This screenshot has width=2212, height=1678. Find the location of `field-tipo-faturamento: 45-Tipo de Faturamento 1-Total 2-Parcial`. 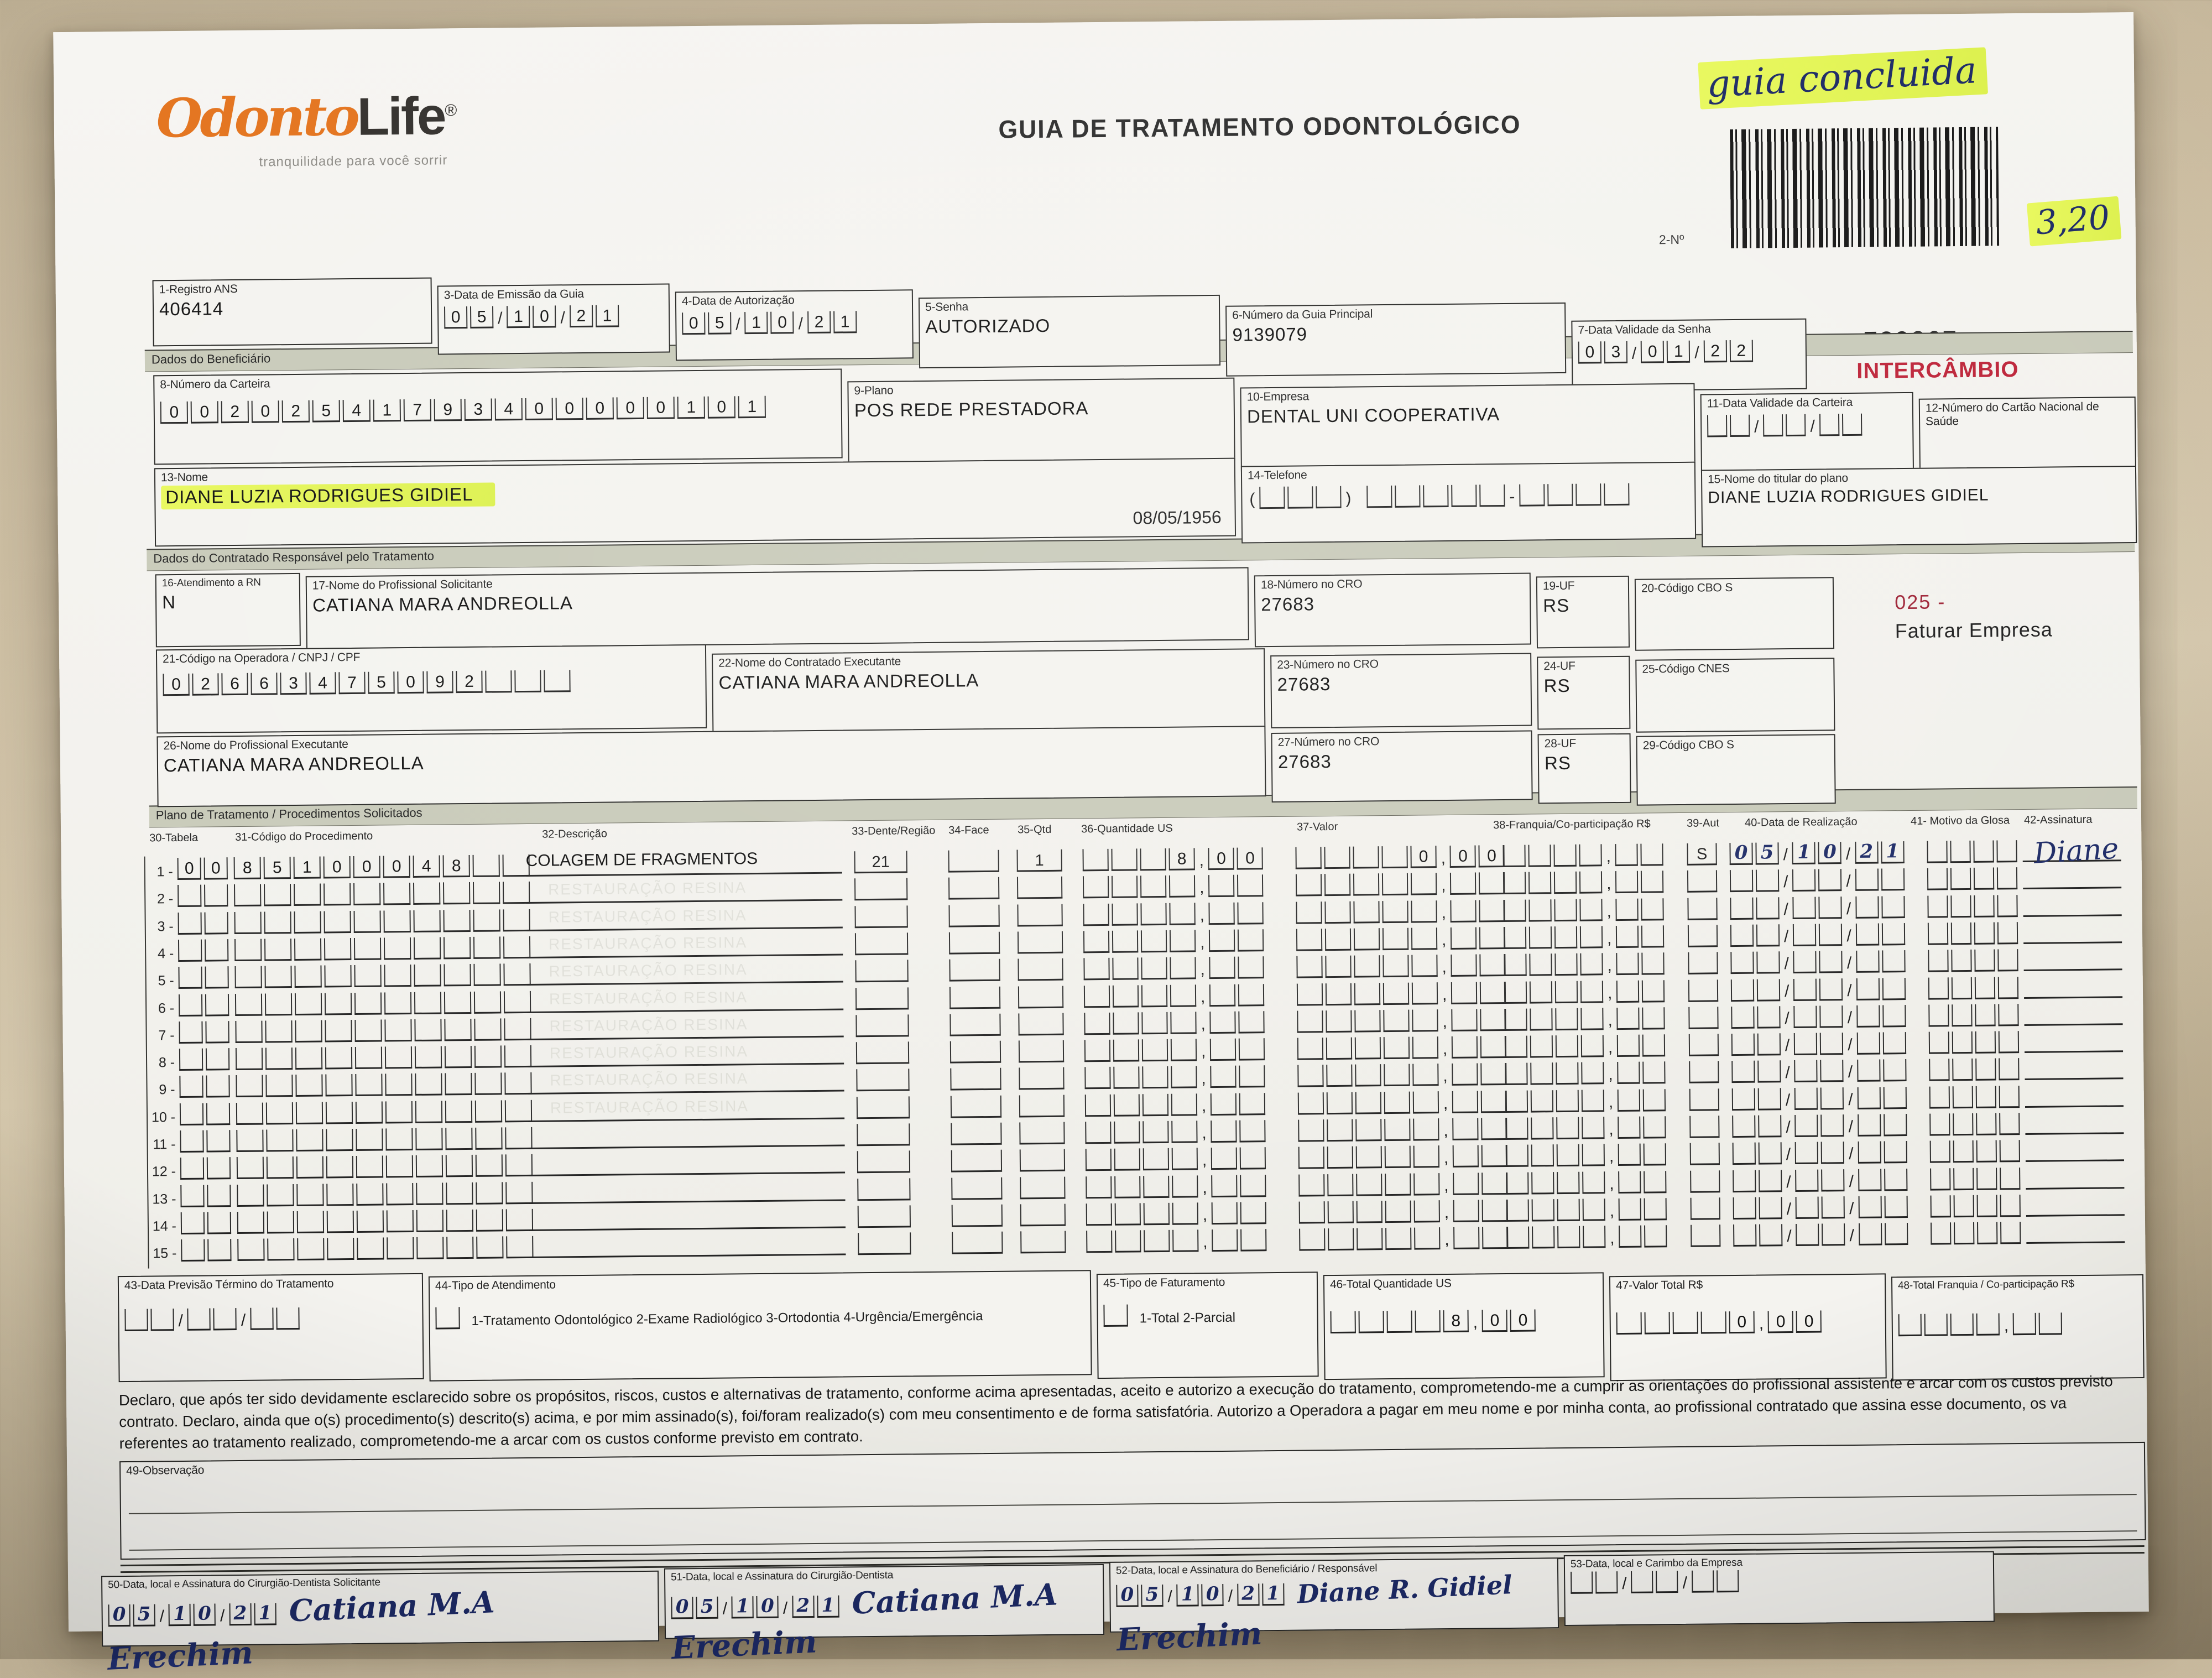

field-tipo-faturamento: 45-Tipo de Faturamento 1-Total 2-Parcial is located at coordinates (1207, 1325).